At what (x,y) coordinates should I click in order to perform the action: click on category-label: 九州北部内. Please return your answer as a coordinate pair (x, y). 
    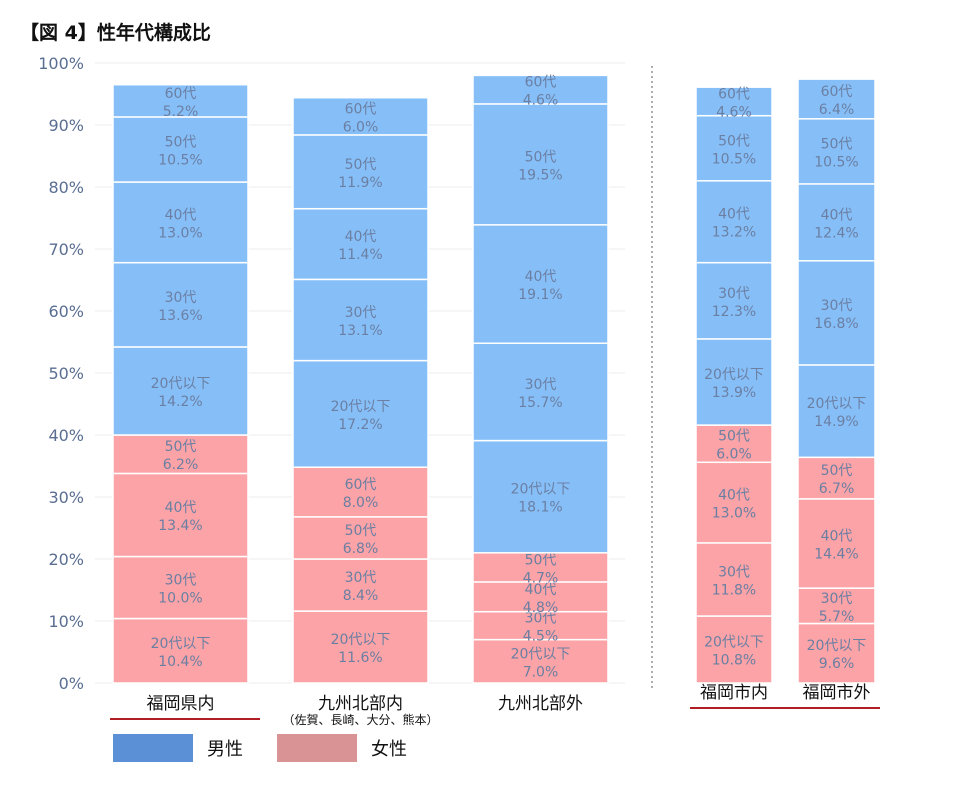
    Looking at the image, I should click on (360, 704).